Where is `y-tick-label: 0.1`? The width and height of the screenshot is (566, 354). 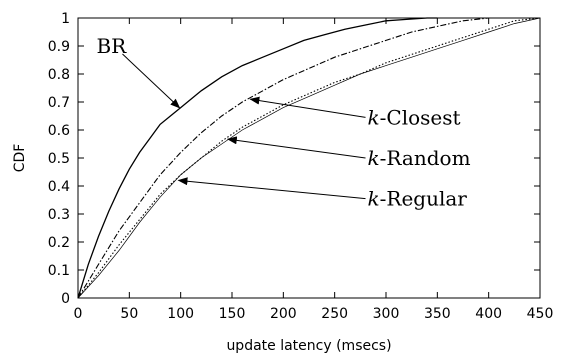
y-tick-label: 0.1 is located at coordinates (59, 271).